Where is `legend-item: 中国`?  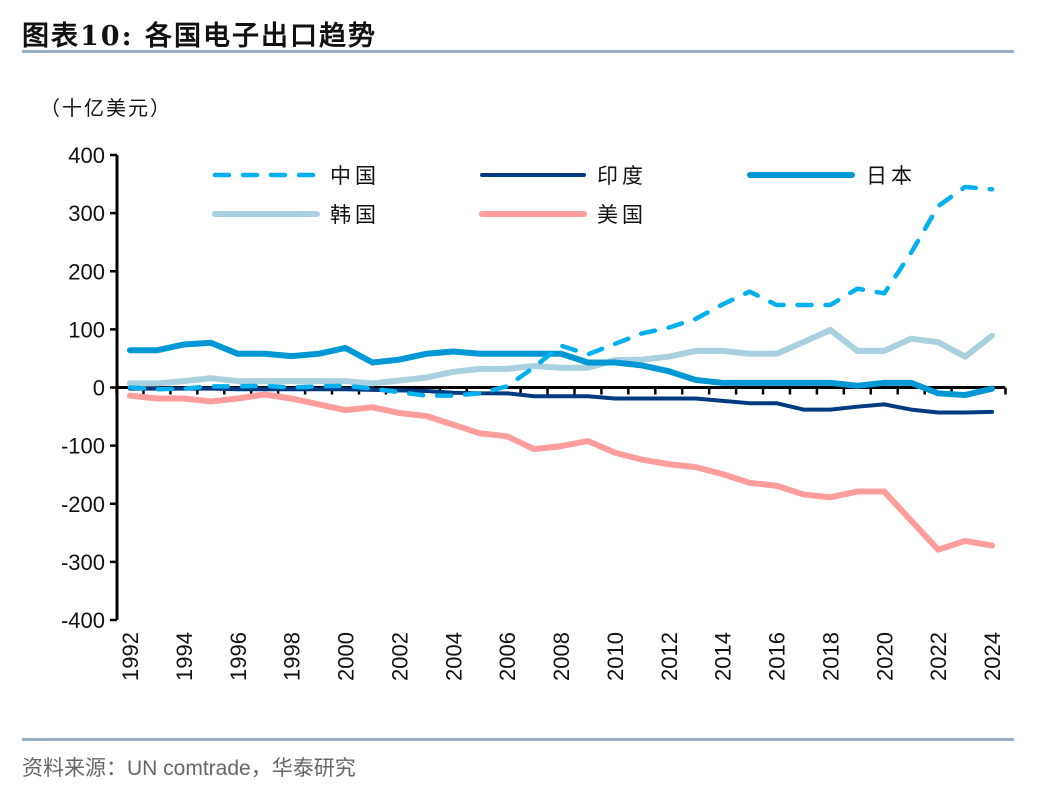
legend-item: 中国 is located at coordinates (296, 176).